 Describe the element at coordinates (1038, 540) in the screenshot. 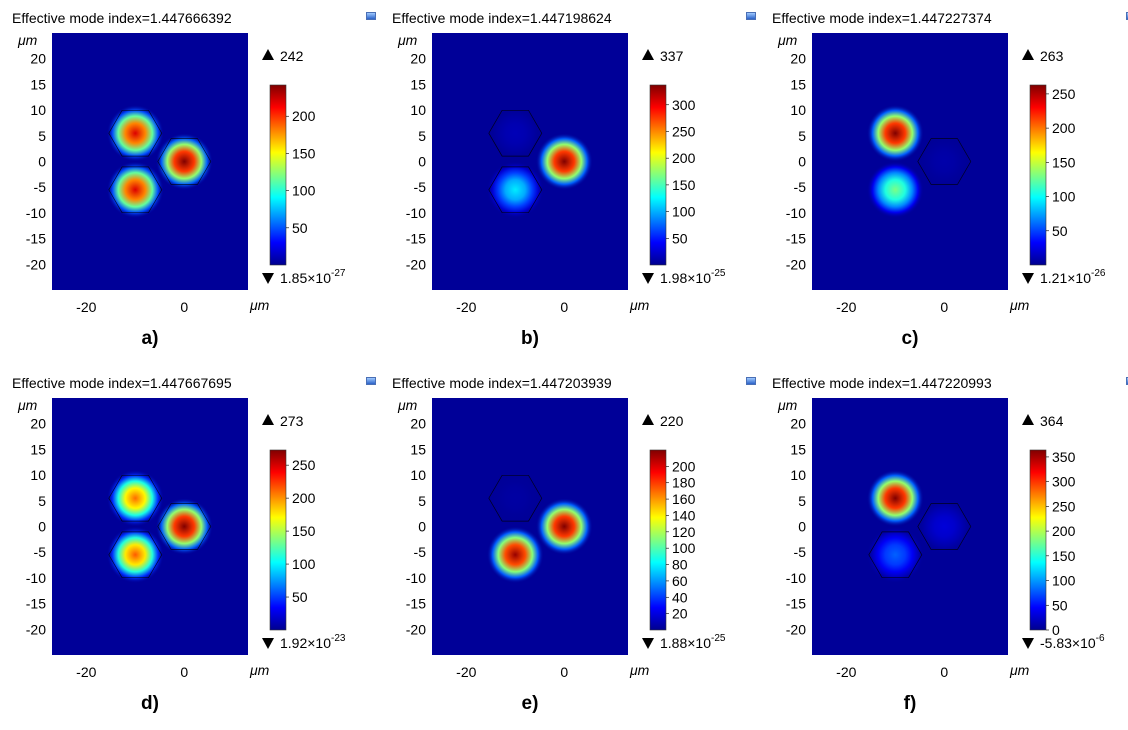

I see `colorbar` at that location.